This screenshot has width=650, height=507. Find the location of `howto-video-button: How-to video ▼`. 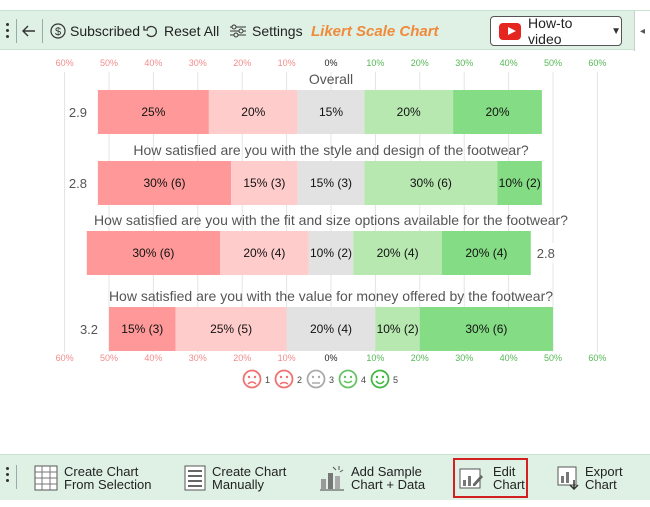

howto-video-button: How-to video ▼ is located at coordinates (556, 31).